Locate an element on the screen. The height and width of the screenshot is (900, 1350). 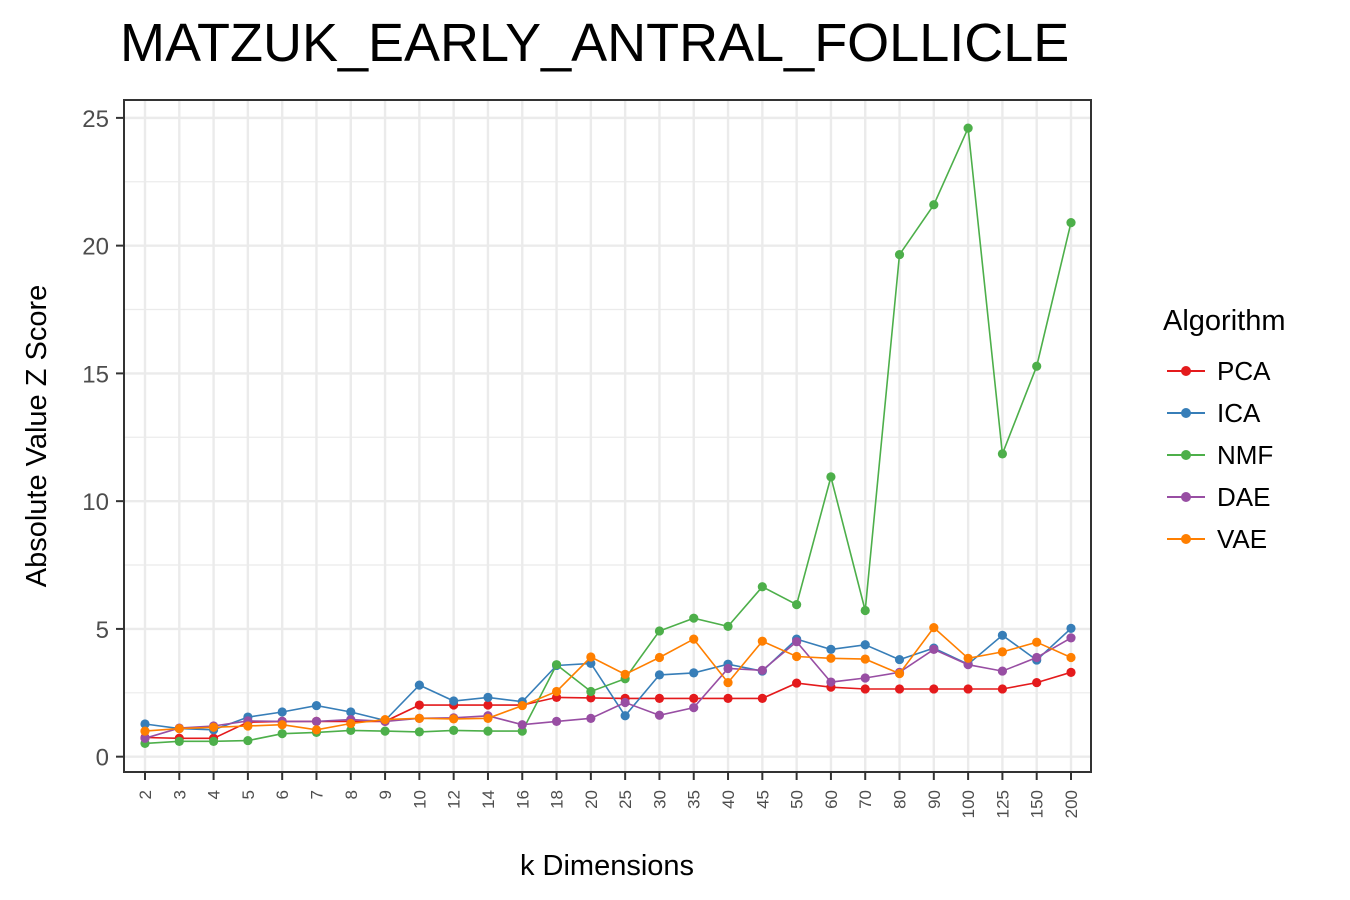
x-tick-label: 9 is located at coordinates (385, 794).